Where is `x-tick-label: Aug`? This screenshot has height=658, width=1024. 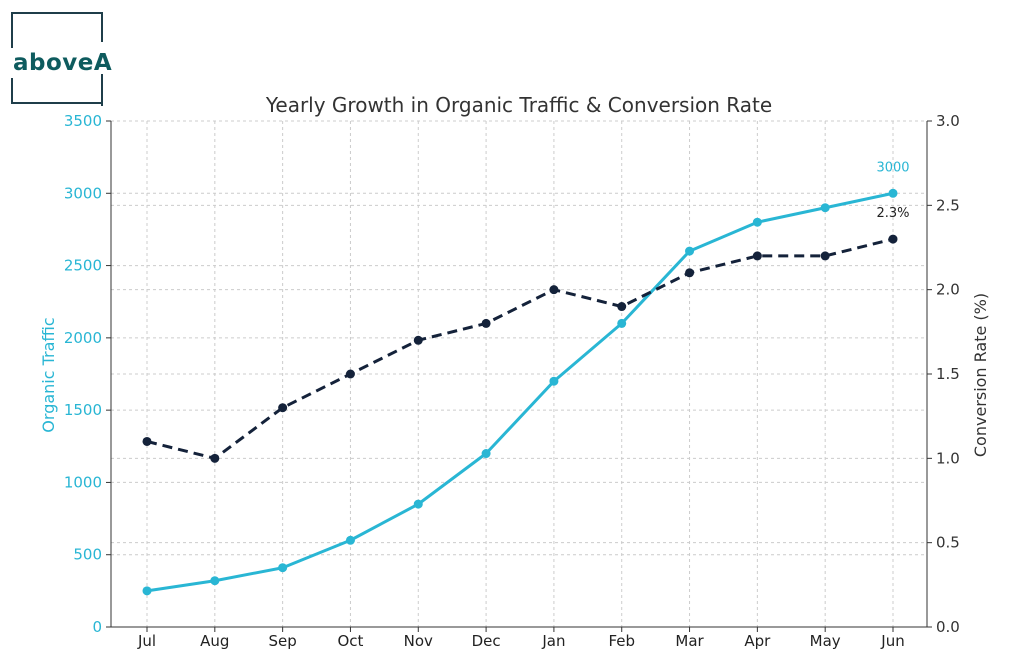
x-tick-label: Aug is located at coordinates (214, 641).